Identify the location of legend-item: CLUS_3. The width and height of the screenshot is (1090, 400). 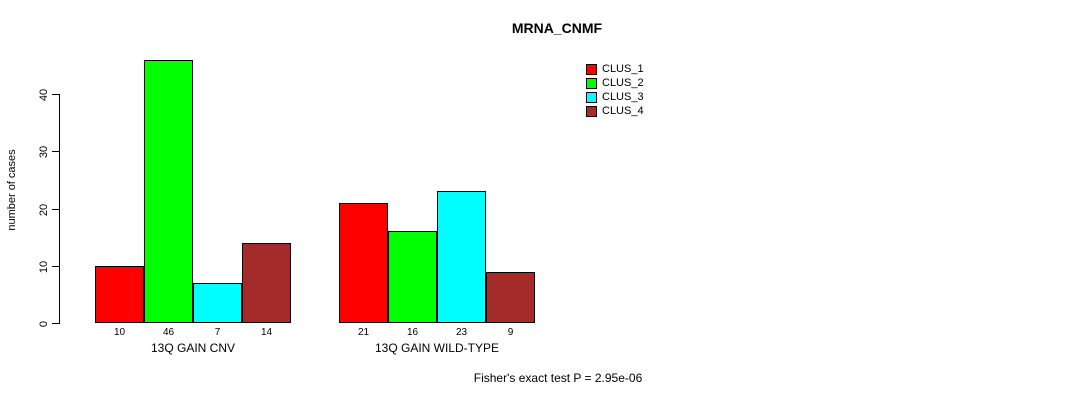
(615, 97).